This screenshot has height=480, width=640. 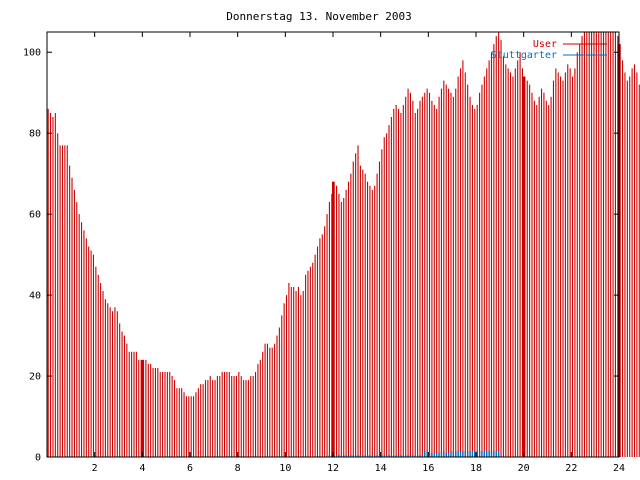 What do you see at coordinates (238, 468) in the screenshot?
I see `x-tick-label: 8` at bounding box center [238, 468].